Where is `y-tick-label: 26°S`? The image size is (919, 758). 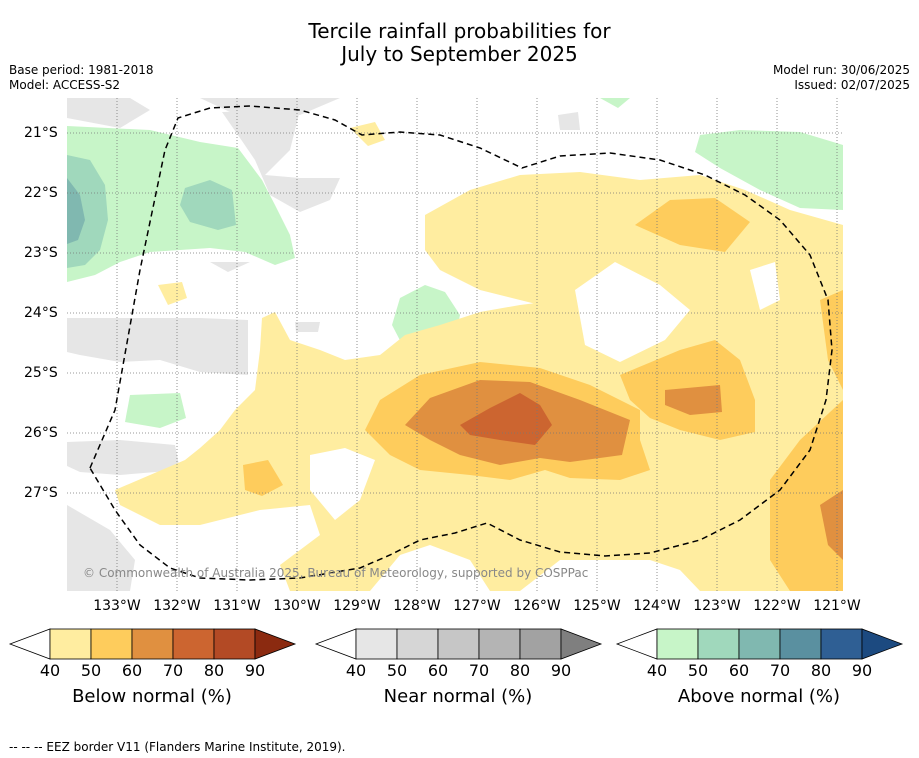 y-tick-label: 26°S is located at coordinates (41, 433).